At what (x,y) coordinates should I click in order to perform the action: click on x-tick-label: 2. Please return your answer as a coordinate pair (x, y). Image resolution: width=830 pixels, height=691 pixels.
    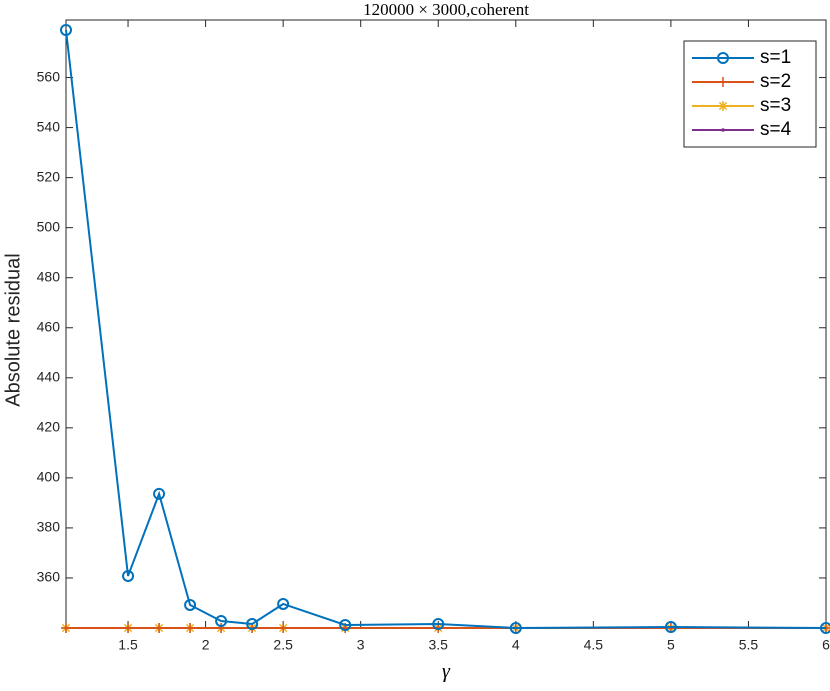
    Looking at the image, I should click on (206, 645).